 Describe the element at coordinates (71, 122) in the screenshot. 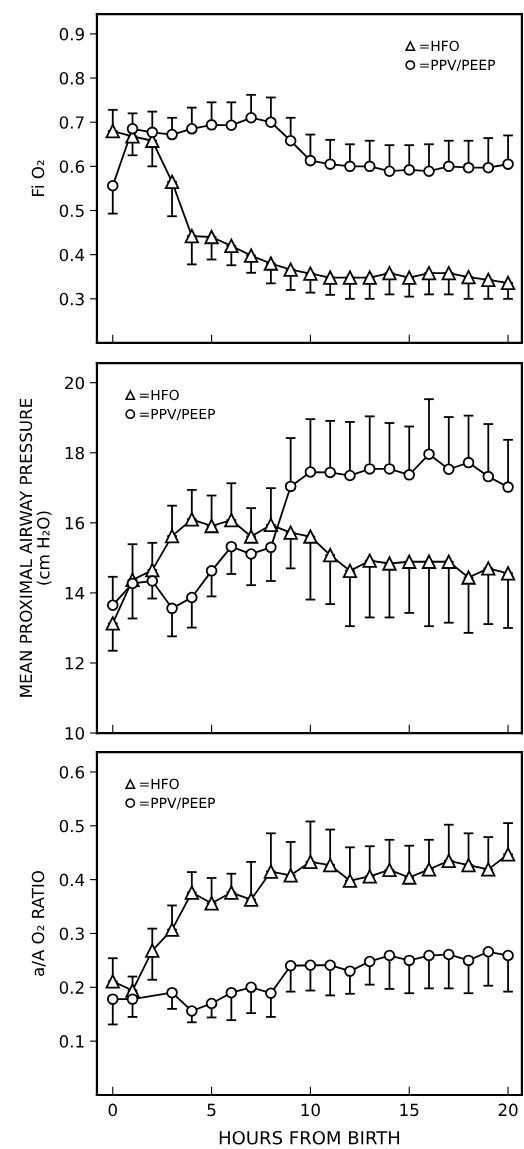

I see `y-tick-label: 0.7` at that location.